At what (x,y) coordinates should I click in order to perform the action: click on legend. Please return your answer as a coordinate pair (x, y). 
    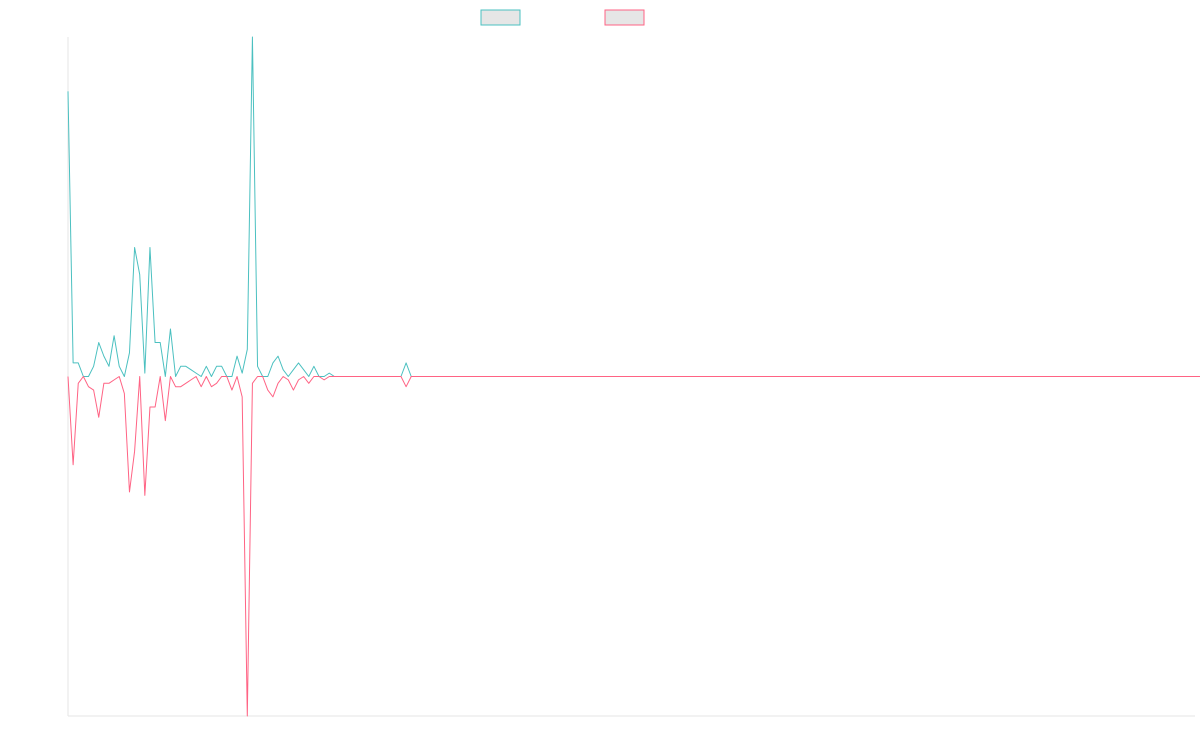
    Looking at the image, I should click on (562, 17).